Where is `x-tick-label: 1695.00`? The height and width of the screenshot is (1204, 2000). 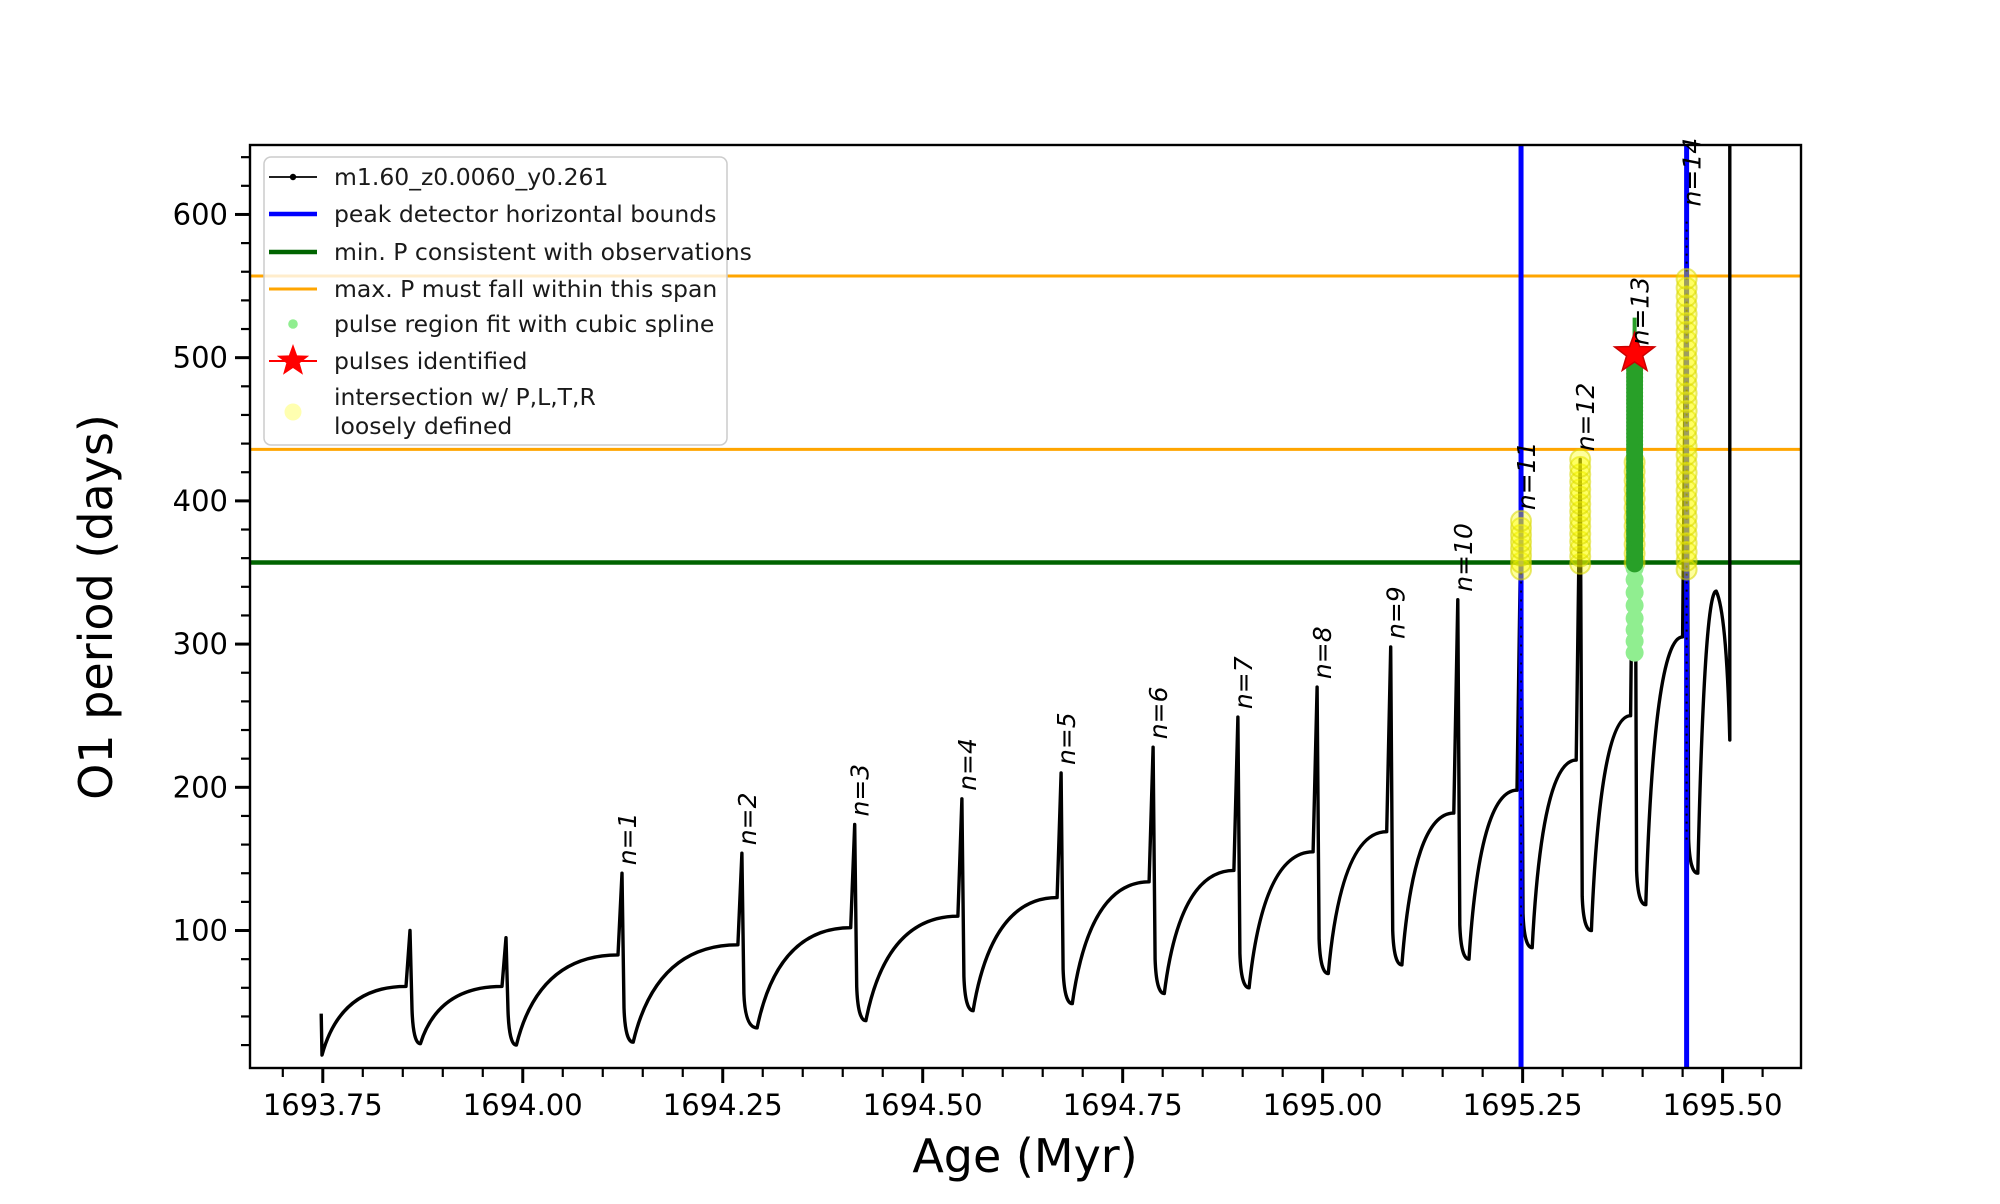
x-tick-label: 1695.00 is located at coordinates (1323, 1105).